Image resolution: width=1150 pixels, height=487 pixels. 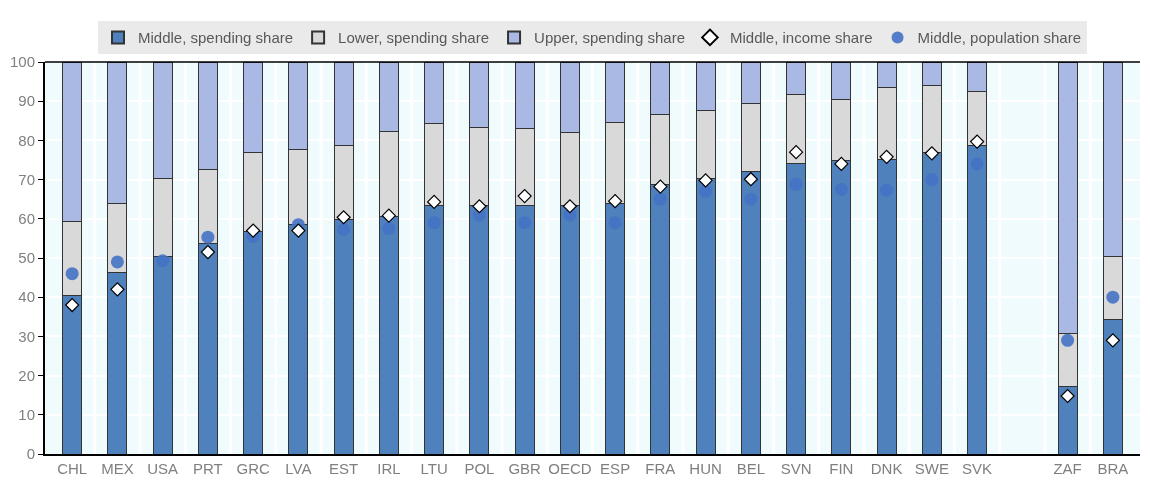 I want to click on x-tick-label: GBR, so click(x=525, y=468).